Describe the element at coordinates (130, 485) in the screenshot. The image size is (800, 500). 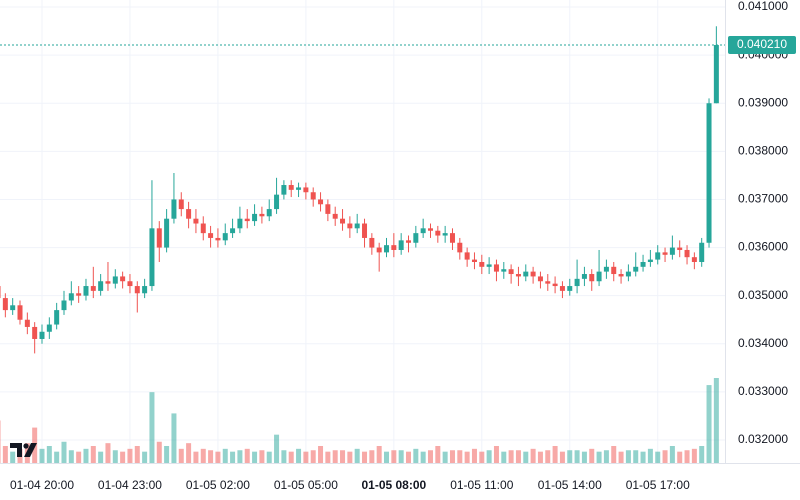
I see `x-tick-label: 01-04 23:00` at that location.